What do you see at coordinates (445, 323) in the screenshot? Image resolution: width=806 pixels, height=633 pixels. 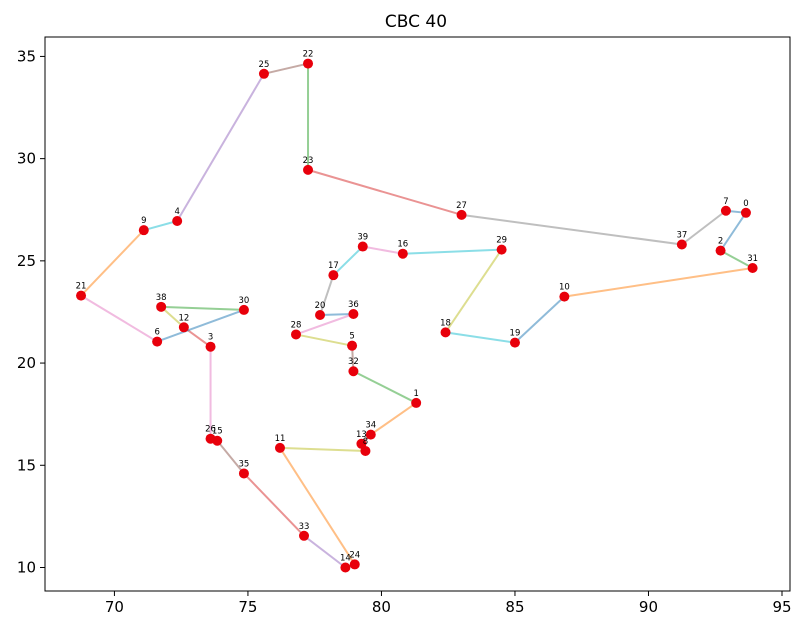 I see `point-label-18: 18` at bounding box center [445, 323].